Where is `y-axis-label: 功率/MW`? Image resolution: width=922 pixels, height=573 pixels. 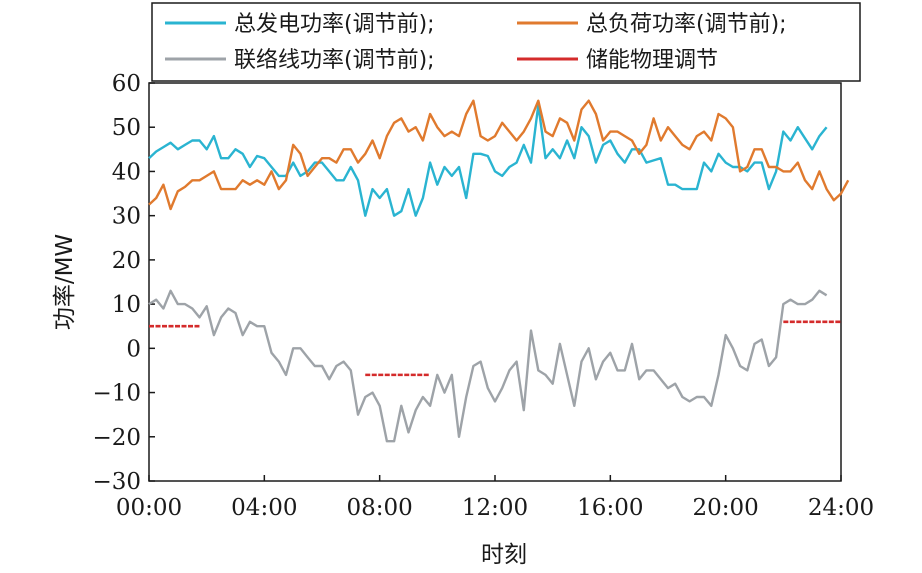
y-axis-label: 功率/MW is located at coordinates (65, 282).